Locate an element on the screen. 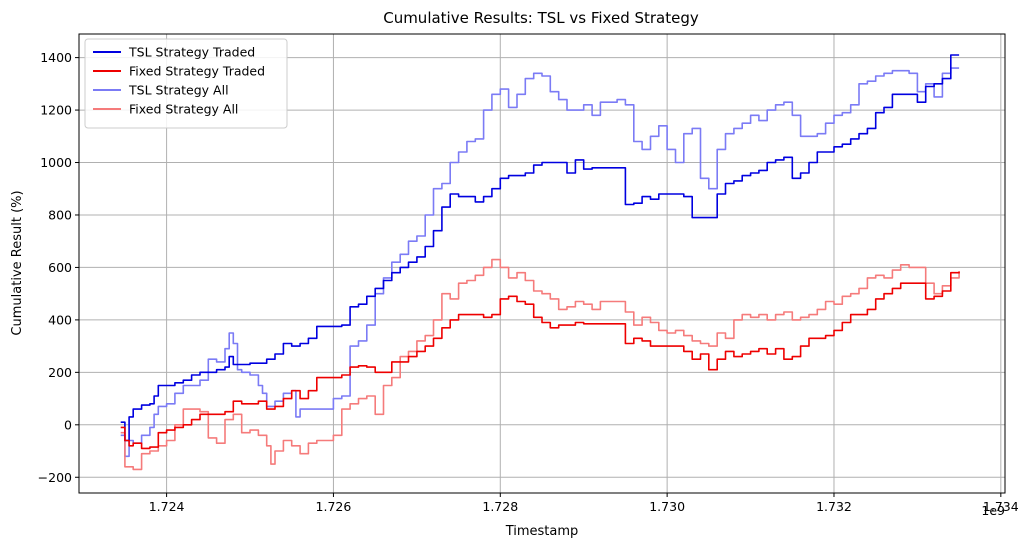 The image size is (1034, 547). y-axis-label: Cumulative Result (%) is located at coordinates (17, 262).